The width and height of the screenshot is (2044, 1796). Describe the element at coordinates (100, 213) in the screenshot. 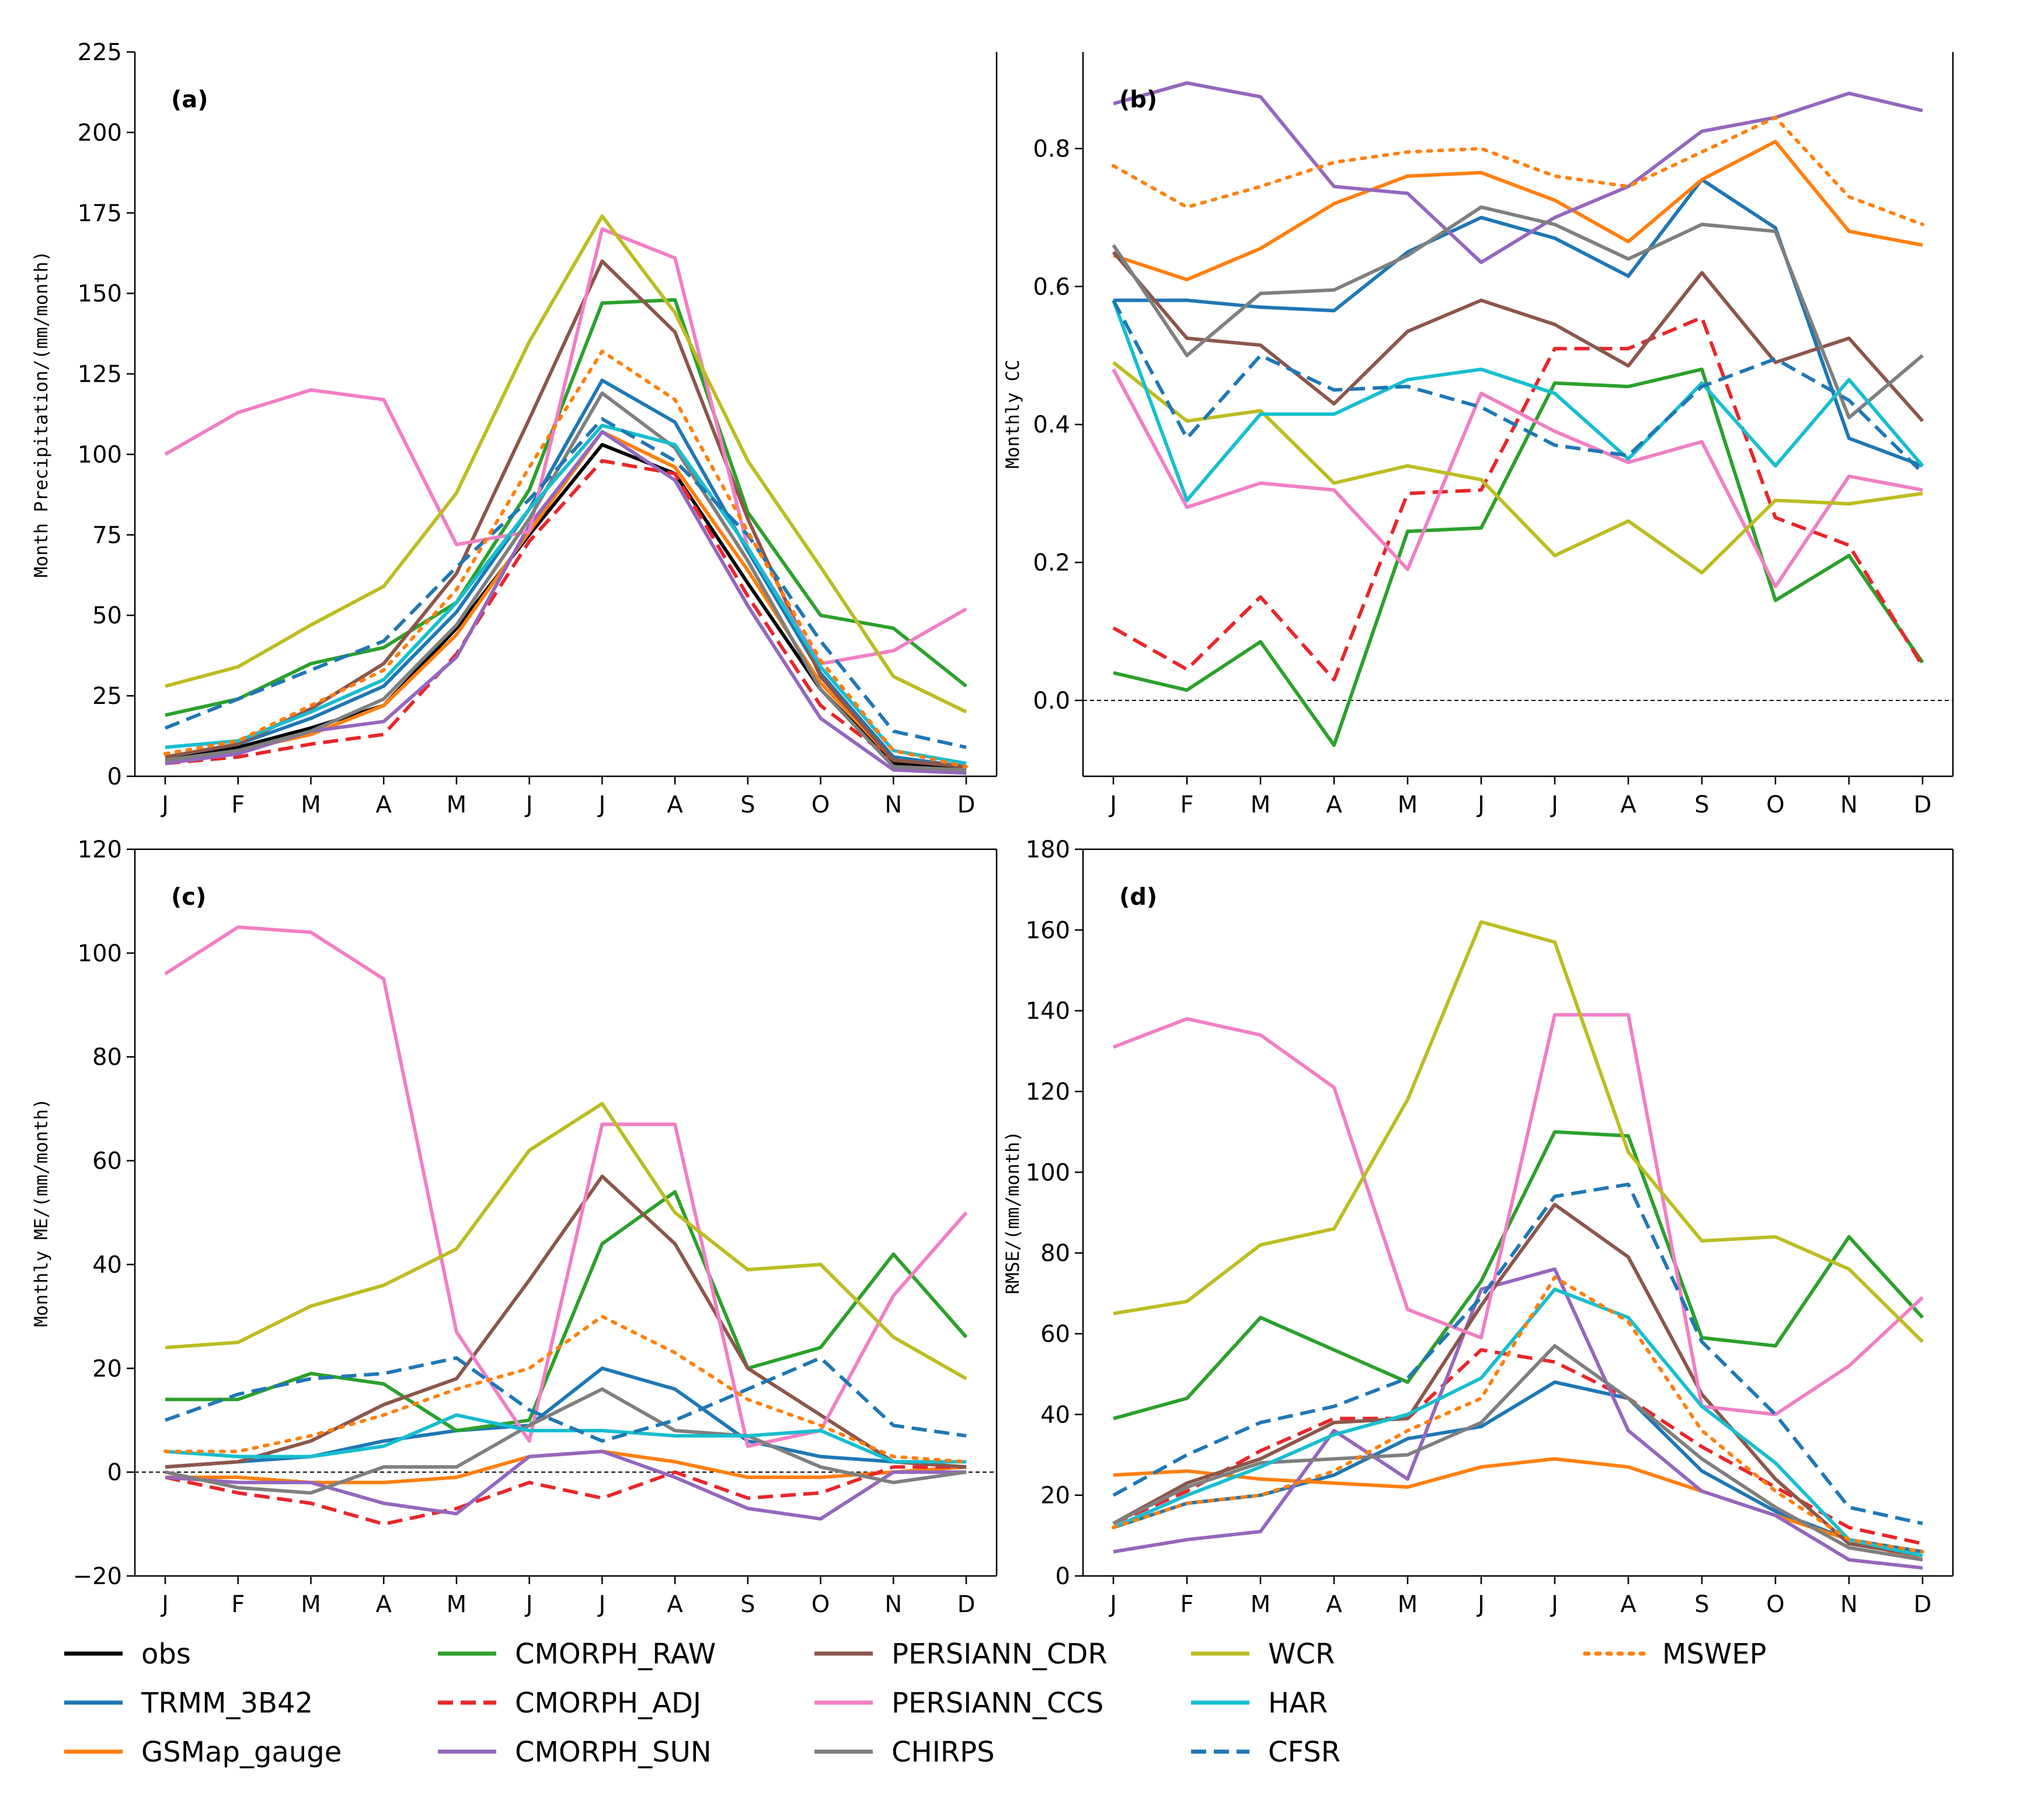

I see `y-tick-label: 175` at that location.